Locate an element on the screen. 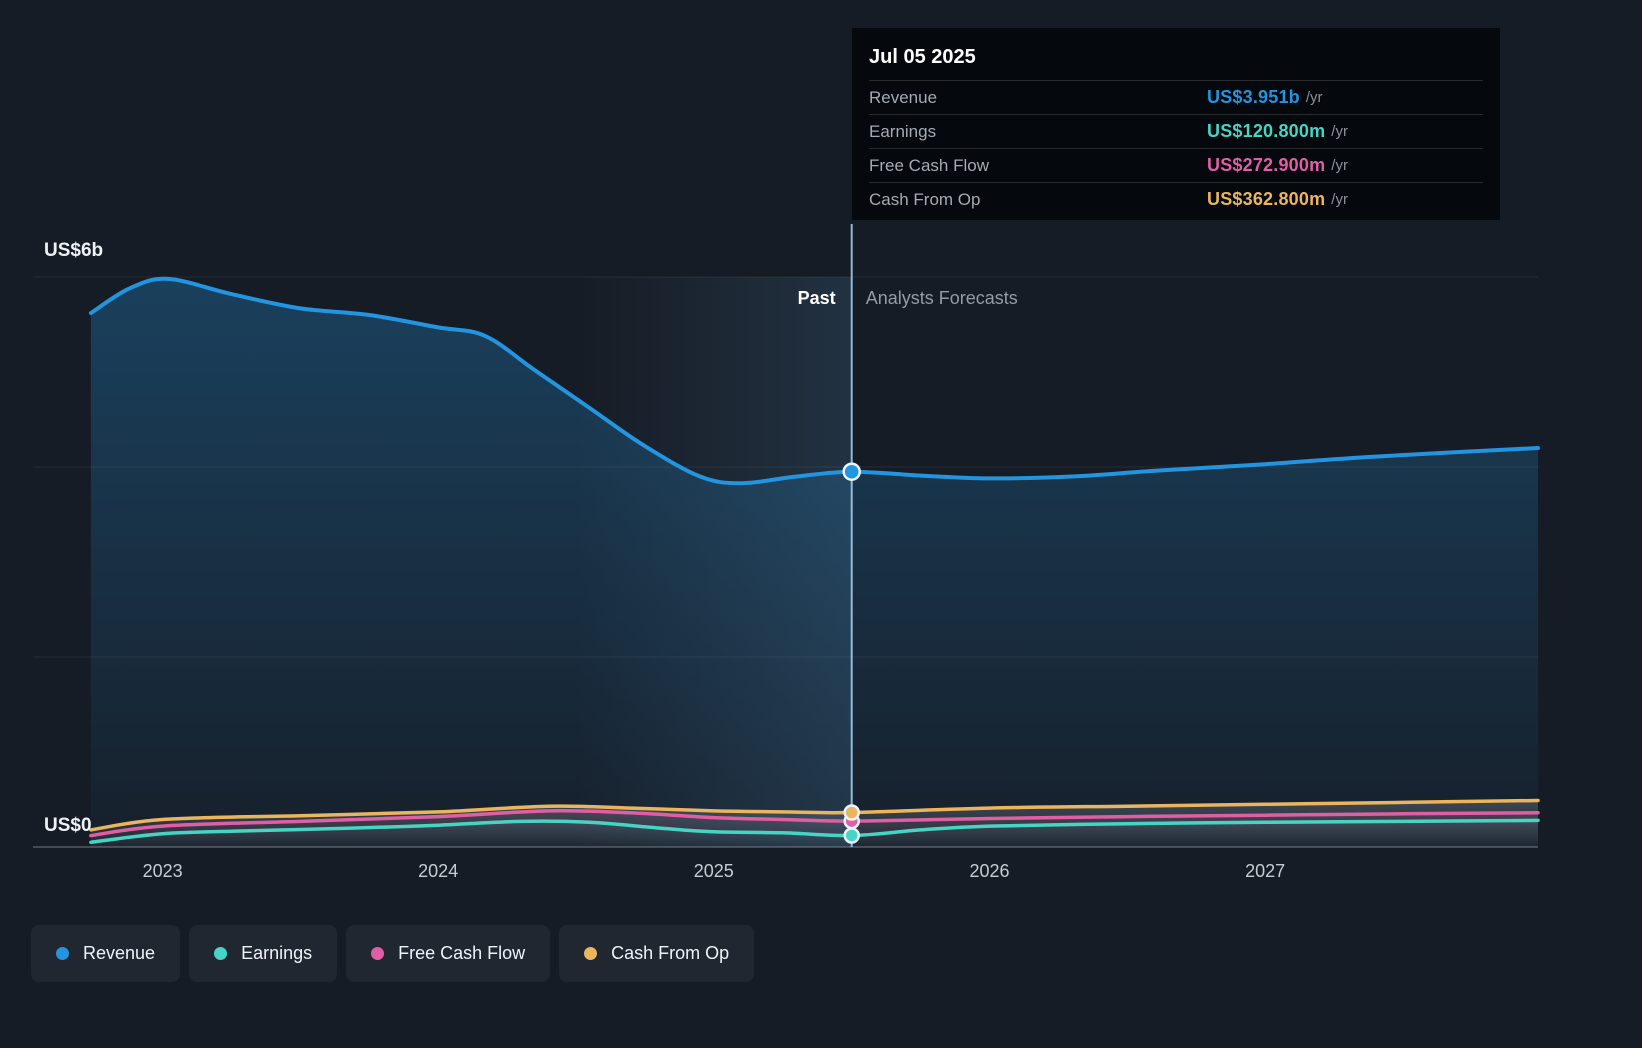 The height and width of the screenshot is (1048, 1642). tooltip-row-value: US$272.900m is located at coordinates (1266, 165).